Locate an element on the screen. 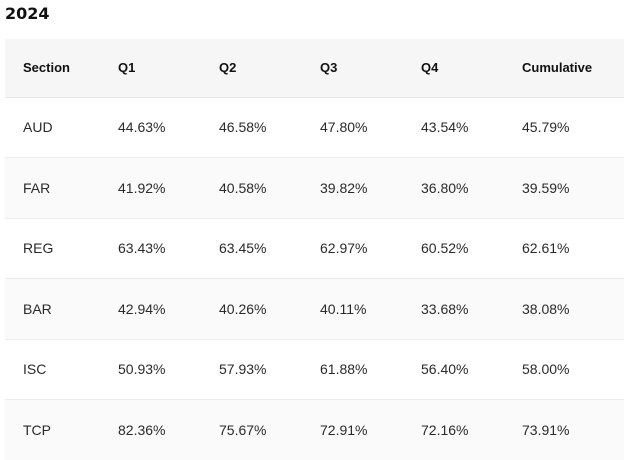 This screenshot has height=460, width=624. cell-q4: 36.80% is located at coordinates (453, 188).